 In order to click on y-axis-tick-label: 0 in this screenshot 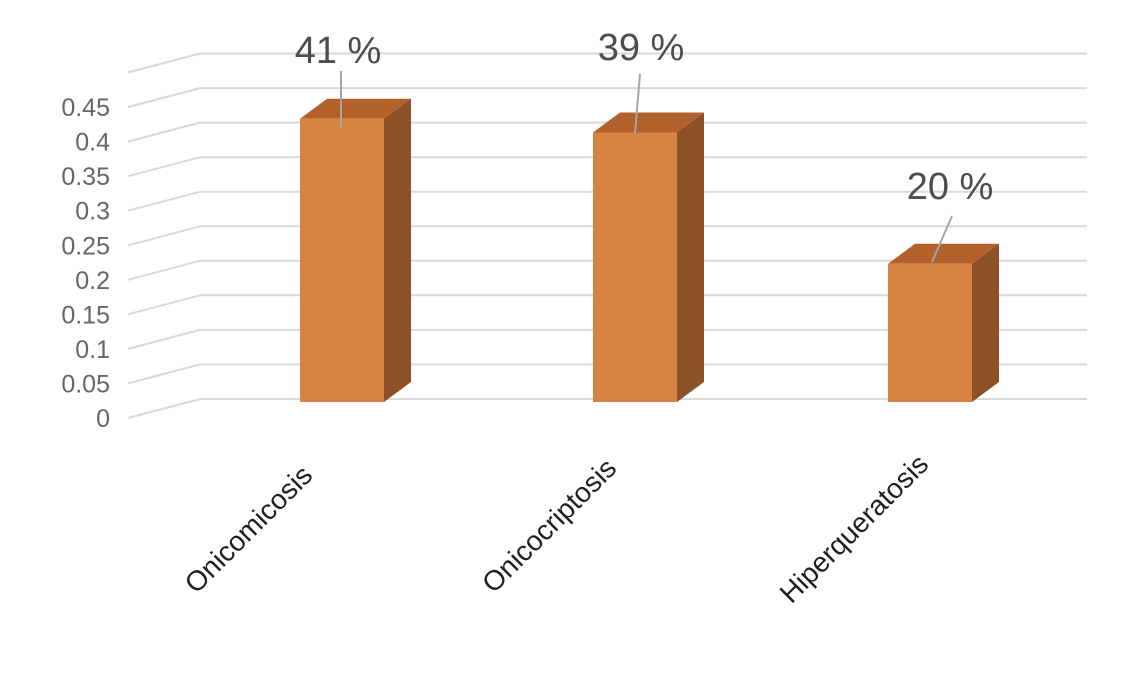, I will do `click(103, 419)`.